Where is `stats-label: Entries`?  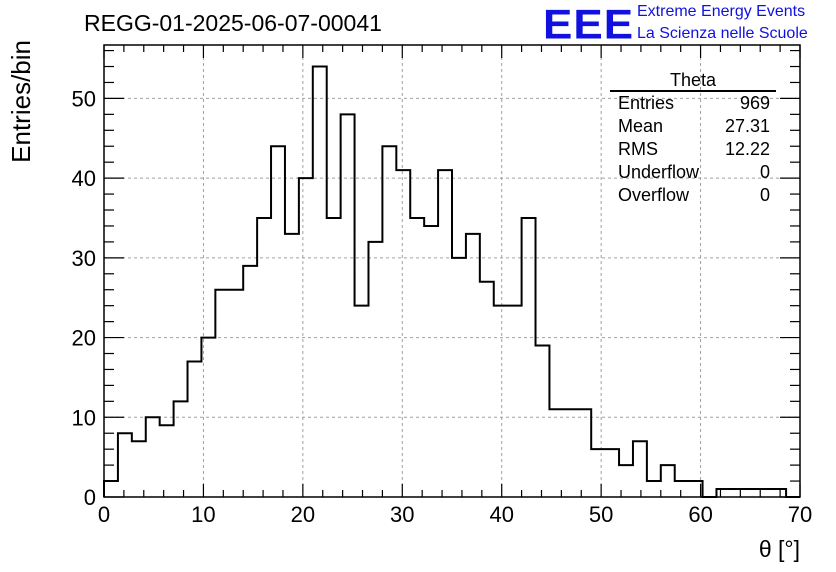 stats-label: Entries is located at coordinates (646, 103).